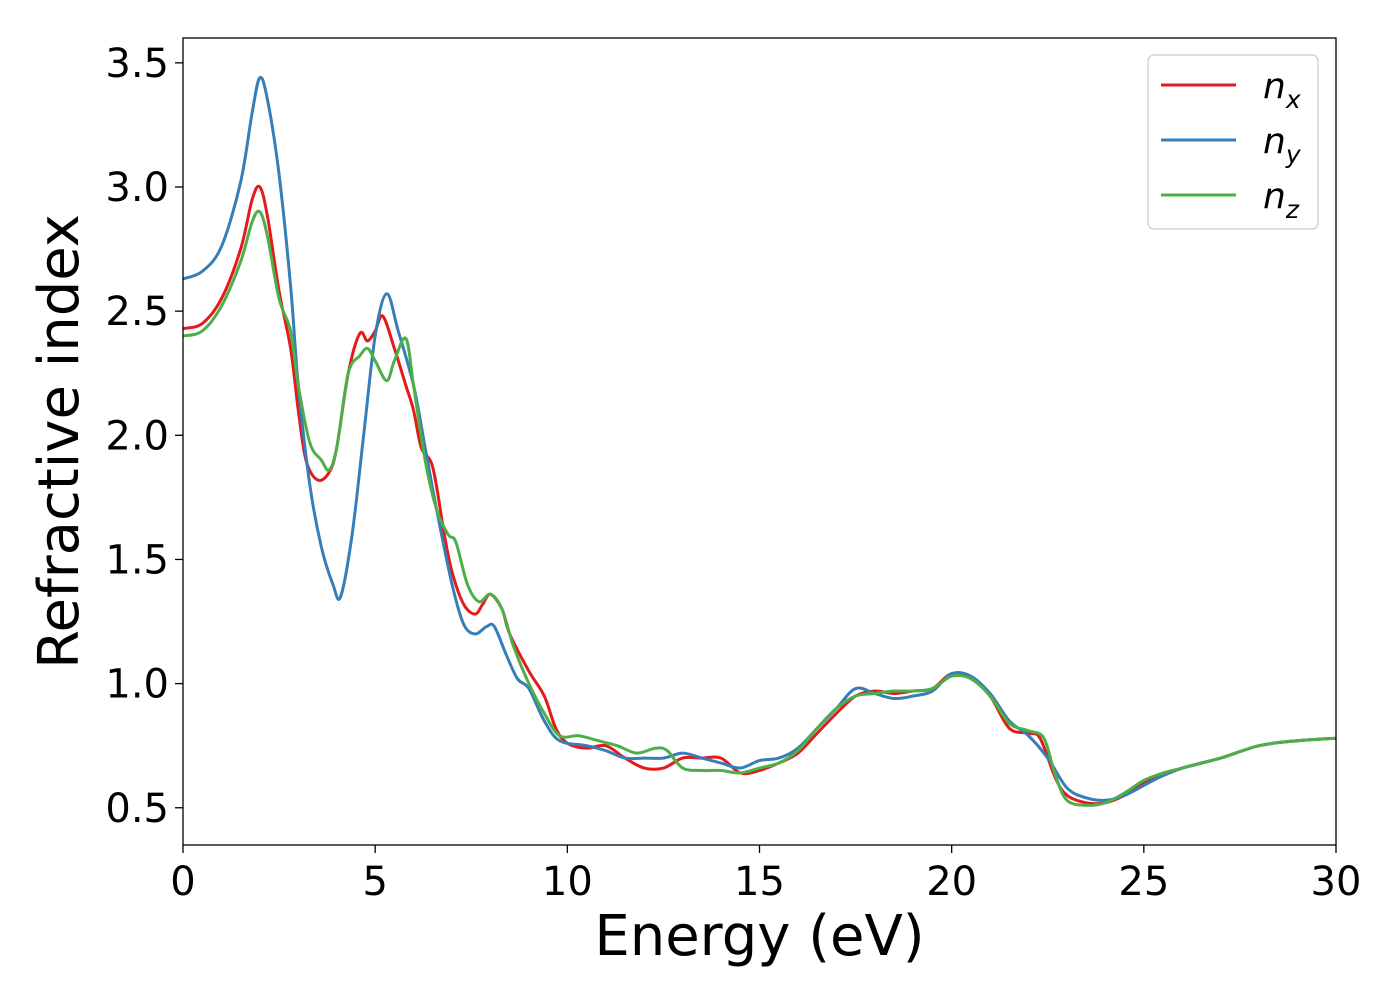 The width and height of the screenshot is (1400, 1000). I want to click on y-axis-title: Refractive index, so click(59, 441).